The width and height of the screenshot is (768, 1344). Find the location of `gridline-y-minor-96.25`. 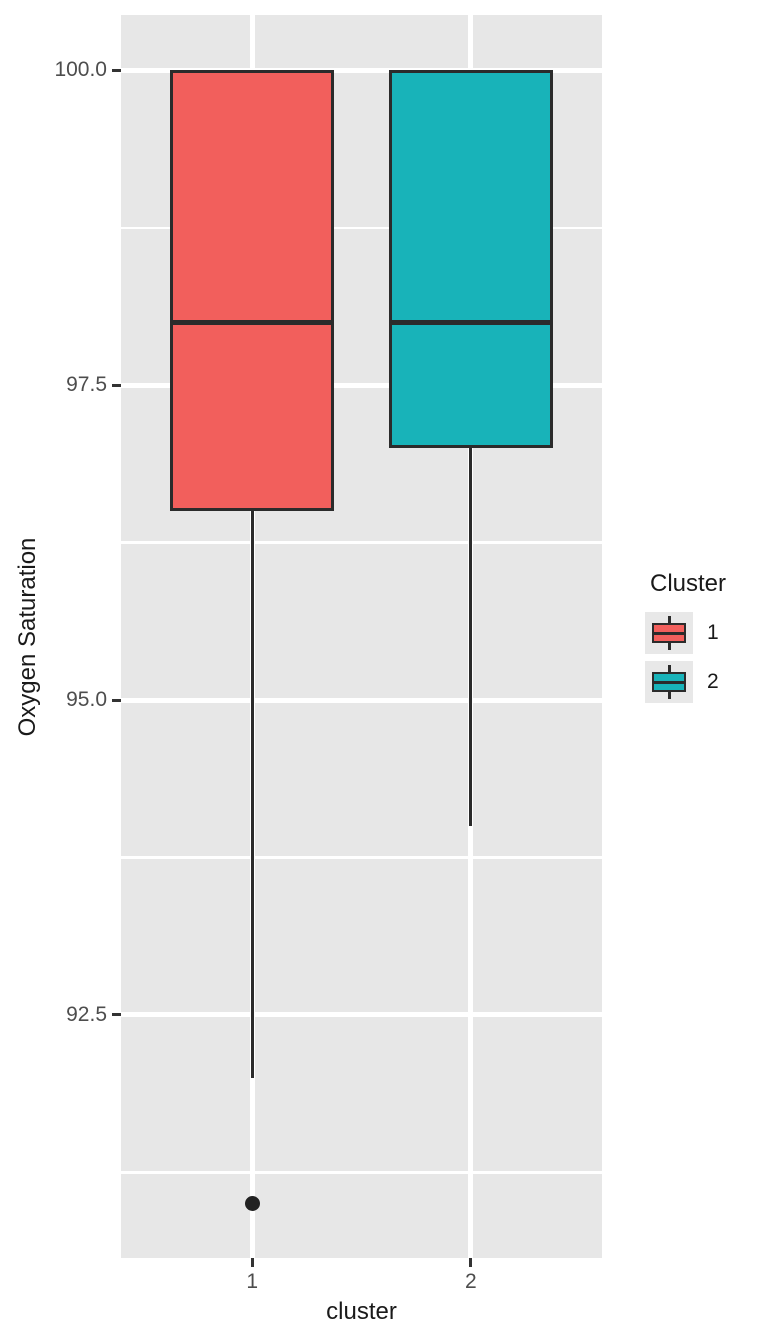

gridline-y-minor-96.25 is located at coordinates (361, 542).